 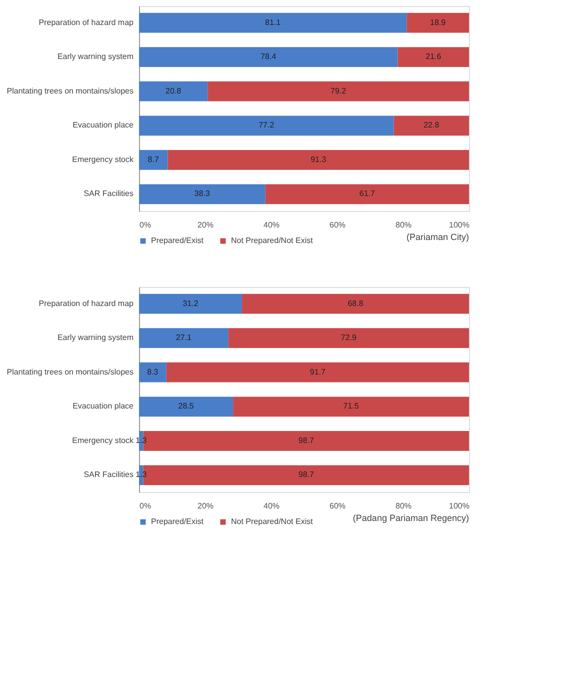 I want to click on text: (Pariaman City), so click(x=437, y=237).